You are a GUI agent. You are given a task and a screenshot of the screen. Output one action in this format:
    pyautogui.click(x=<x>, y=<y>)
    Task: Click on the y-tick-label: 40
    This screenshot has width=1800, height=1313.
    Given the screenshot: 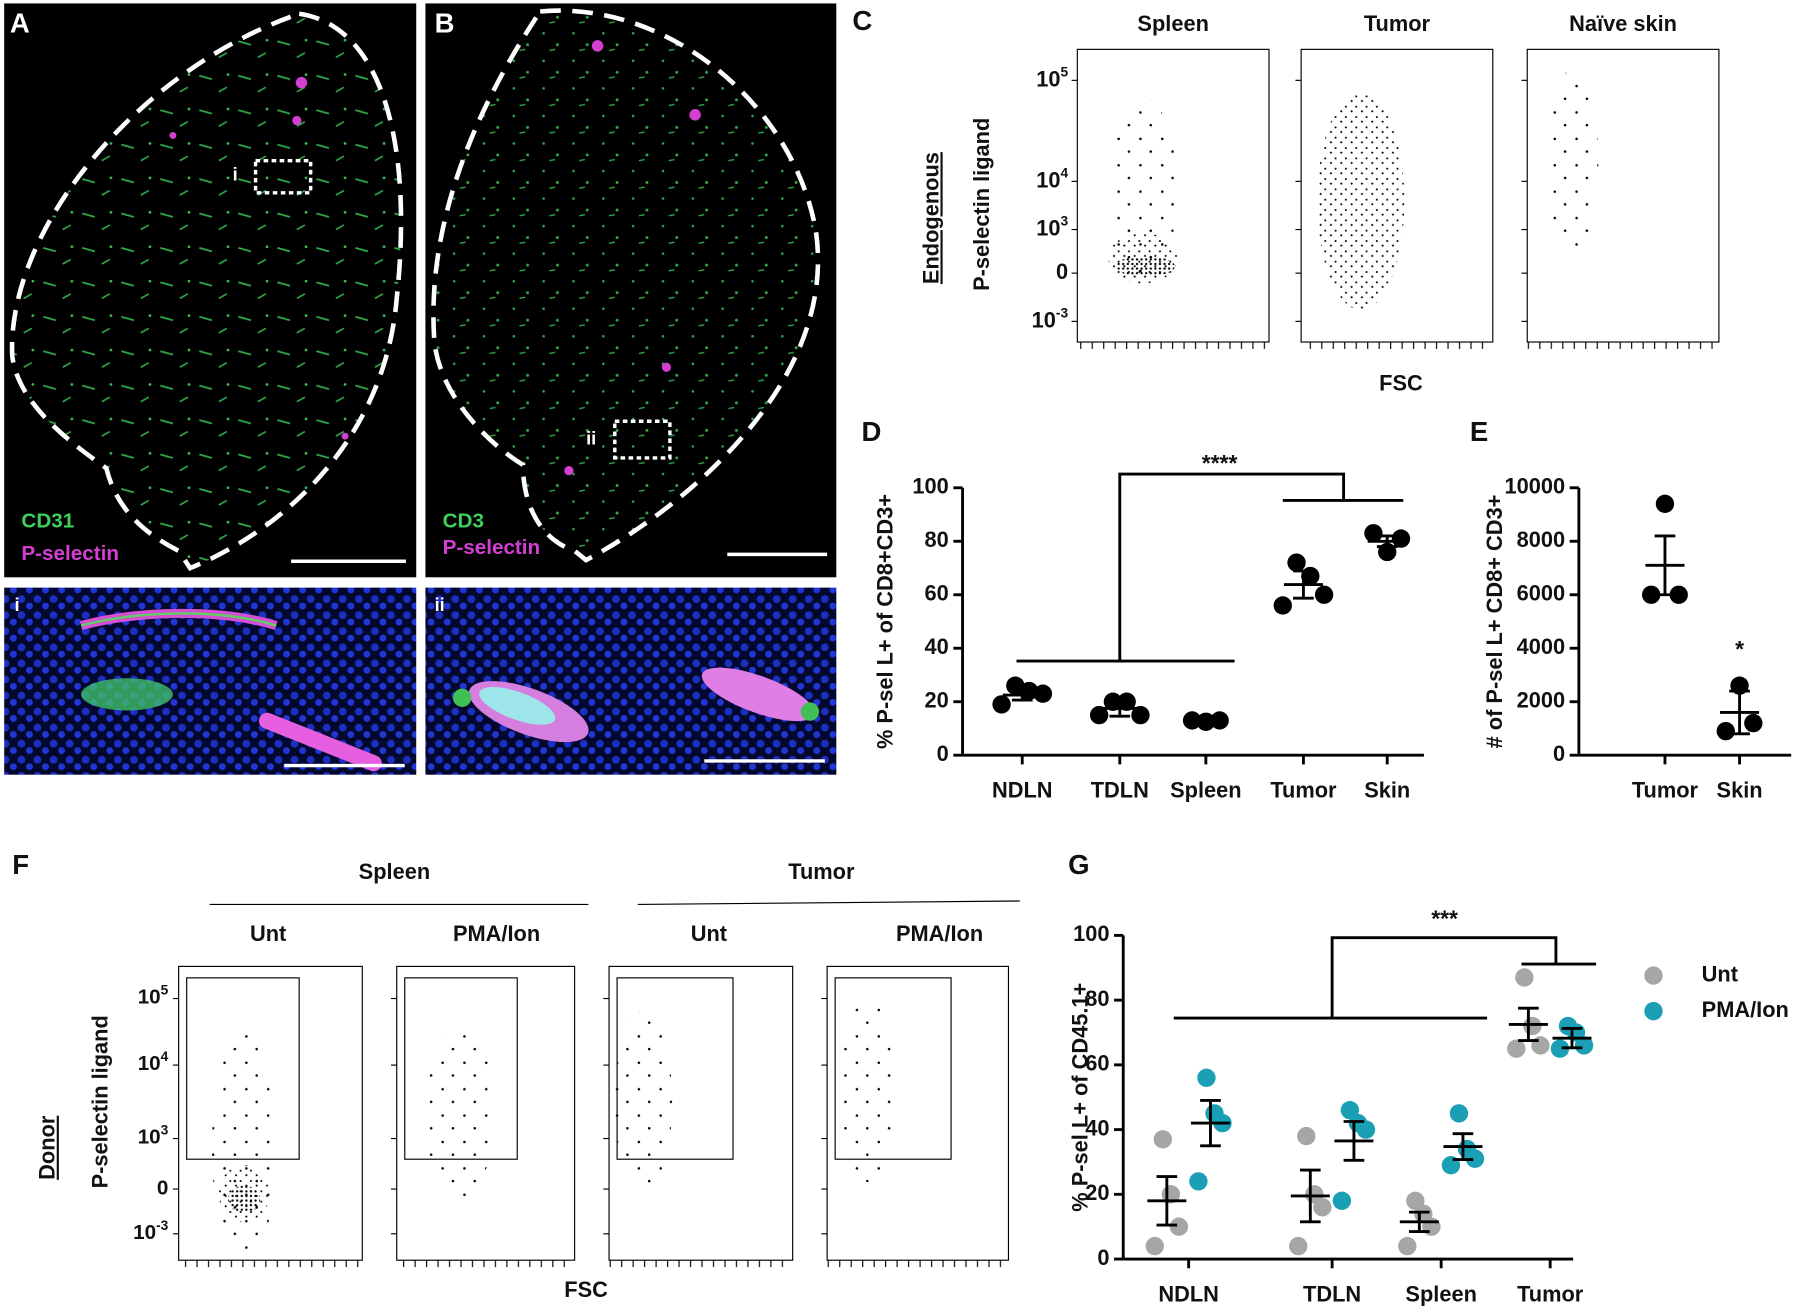 What is the action you would take?
    pyautogui.click(x=1097, y=1127)
    